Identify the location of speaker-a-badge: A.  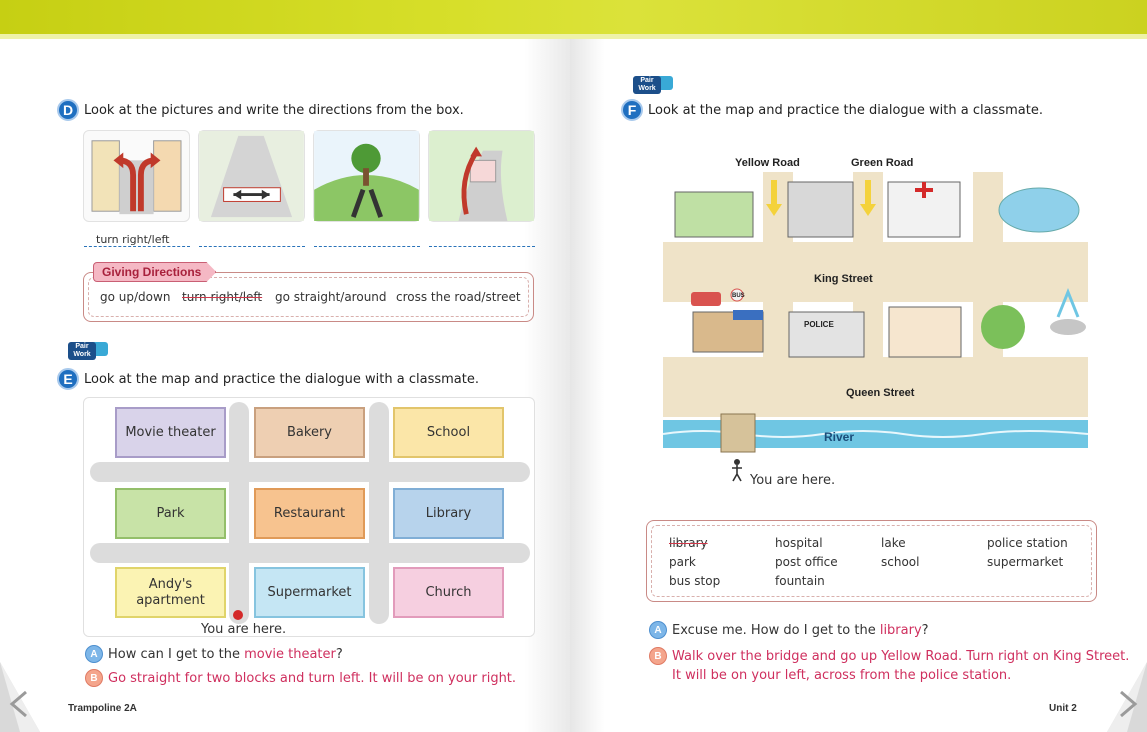
(94, 654).